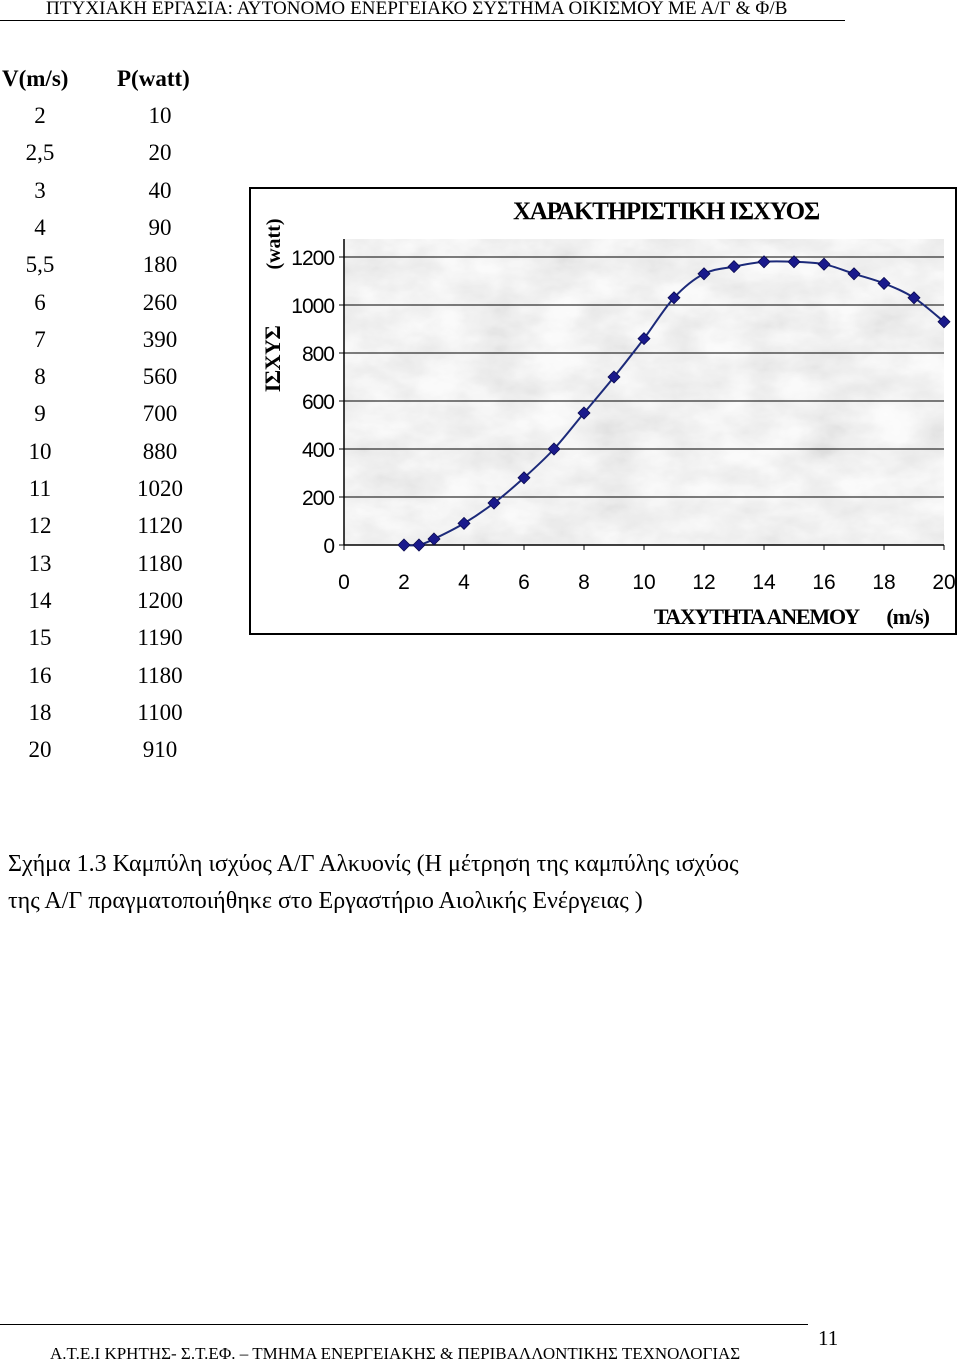 This screenshot has width=960, height=1364. I want to click on table-cell-power: 40, so click(160, 190).